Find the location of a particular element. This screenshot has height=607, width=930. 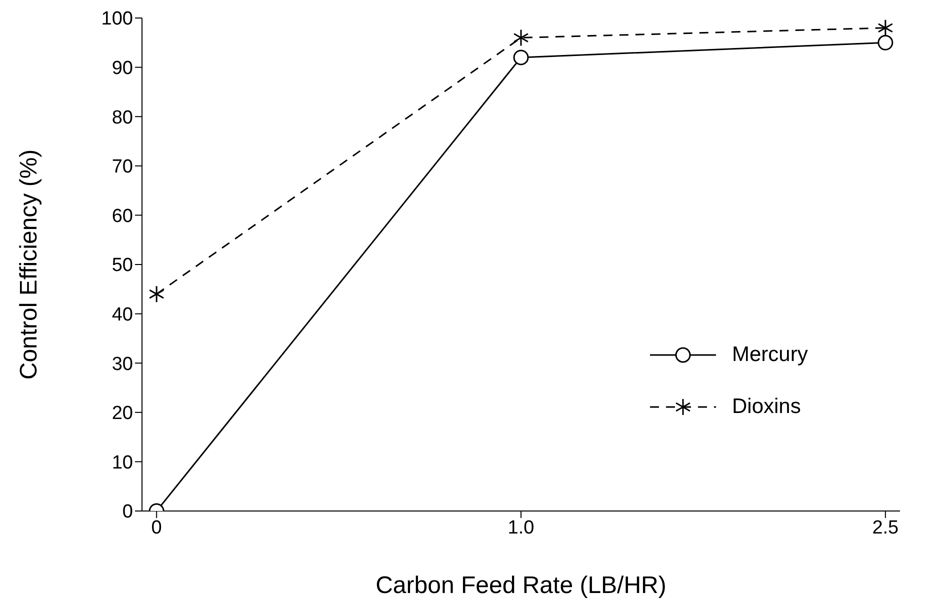

y-axis-title: Control Efficiency (%) is located at coordinates (29, 264).